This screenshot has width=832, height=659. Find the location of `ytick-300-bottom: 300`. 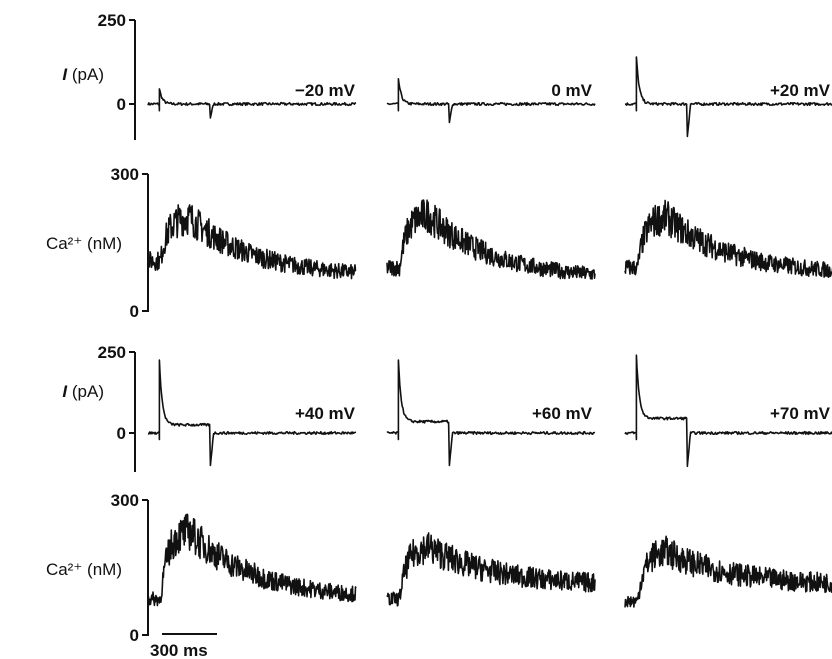

ytick-300-bottom: 300 is located at coordinates (125, 500).